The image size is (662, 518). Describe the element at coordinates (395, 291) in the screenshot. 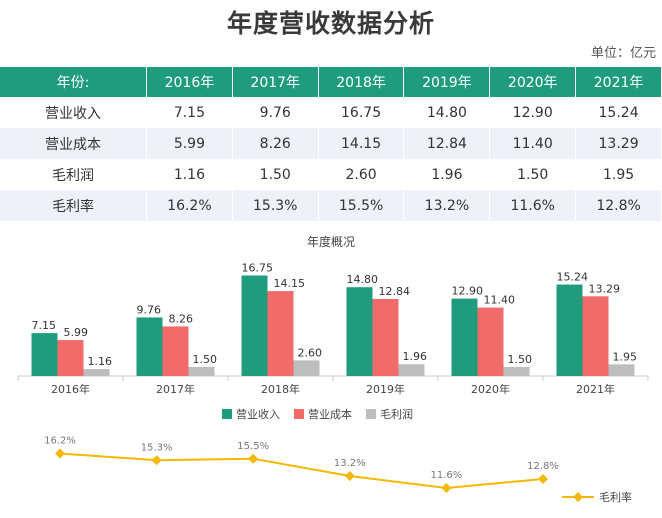

I see `bar-data-label: 12.84` at that location.